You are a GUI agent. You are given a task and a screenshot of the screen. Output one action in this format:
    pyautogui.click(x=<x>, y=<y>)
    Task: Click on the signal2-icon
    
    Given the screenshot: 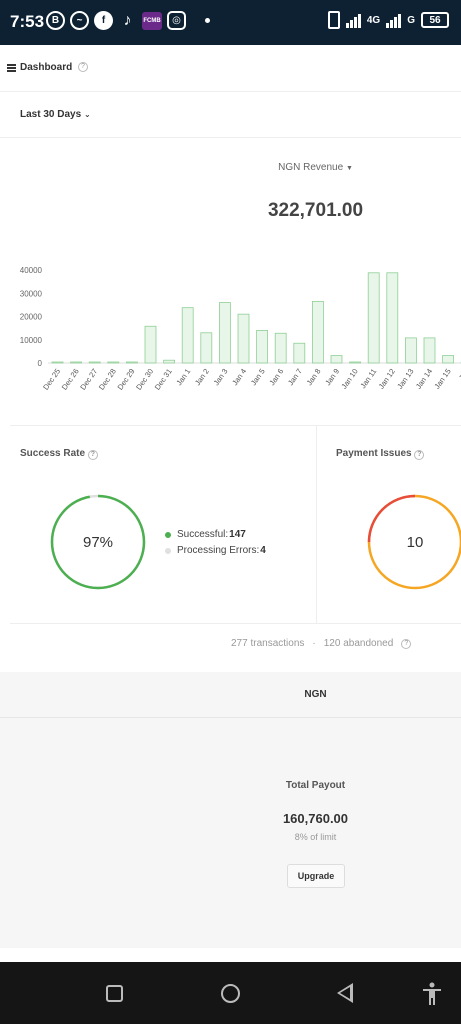 What is the action you would take?
    pyautogui.click(x=394, y=20)
    